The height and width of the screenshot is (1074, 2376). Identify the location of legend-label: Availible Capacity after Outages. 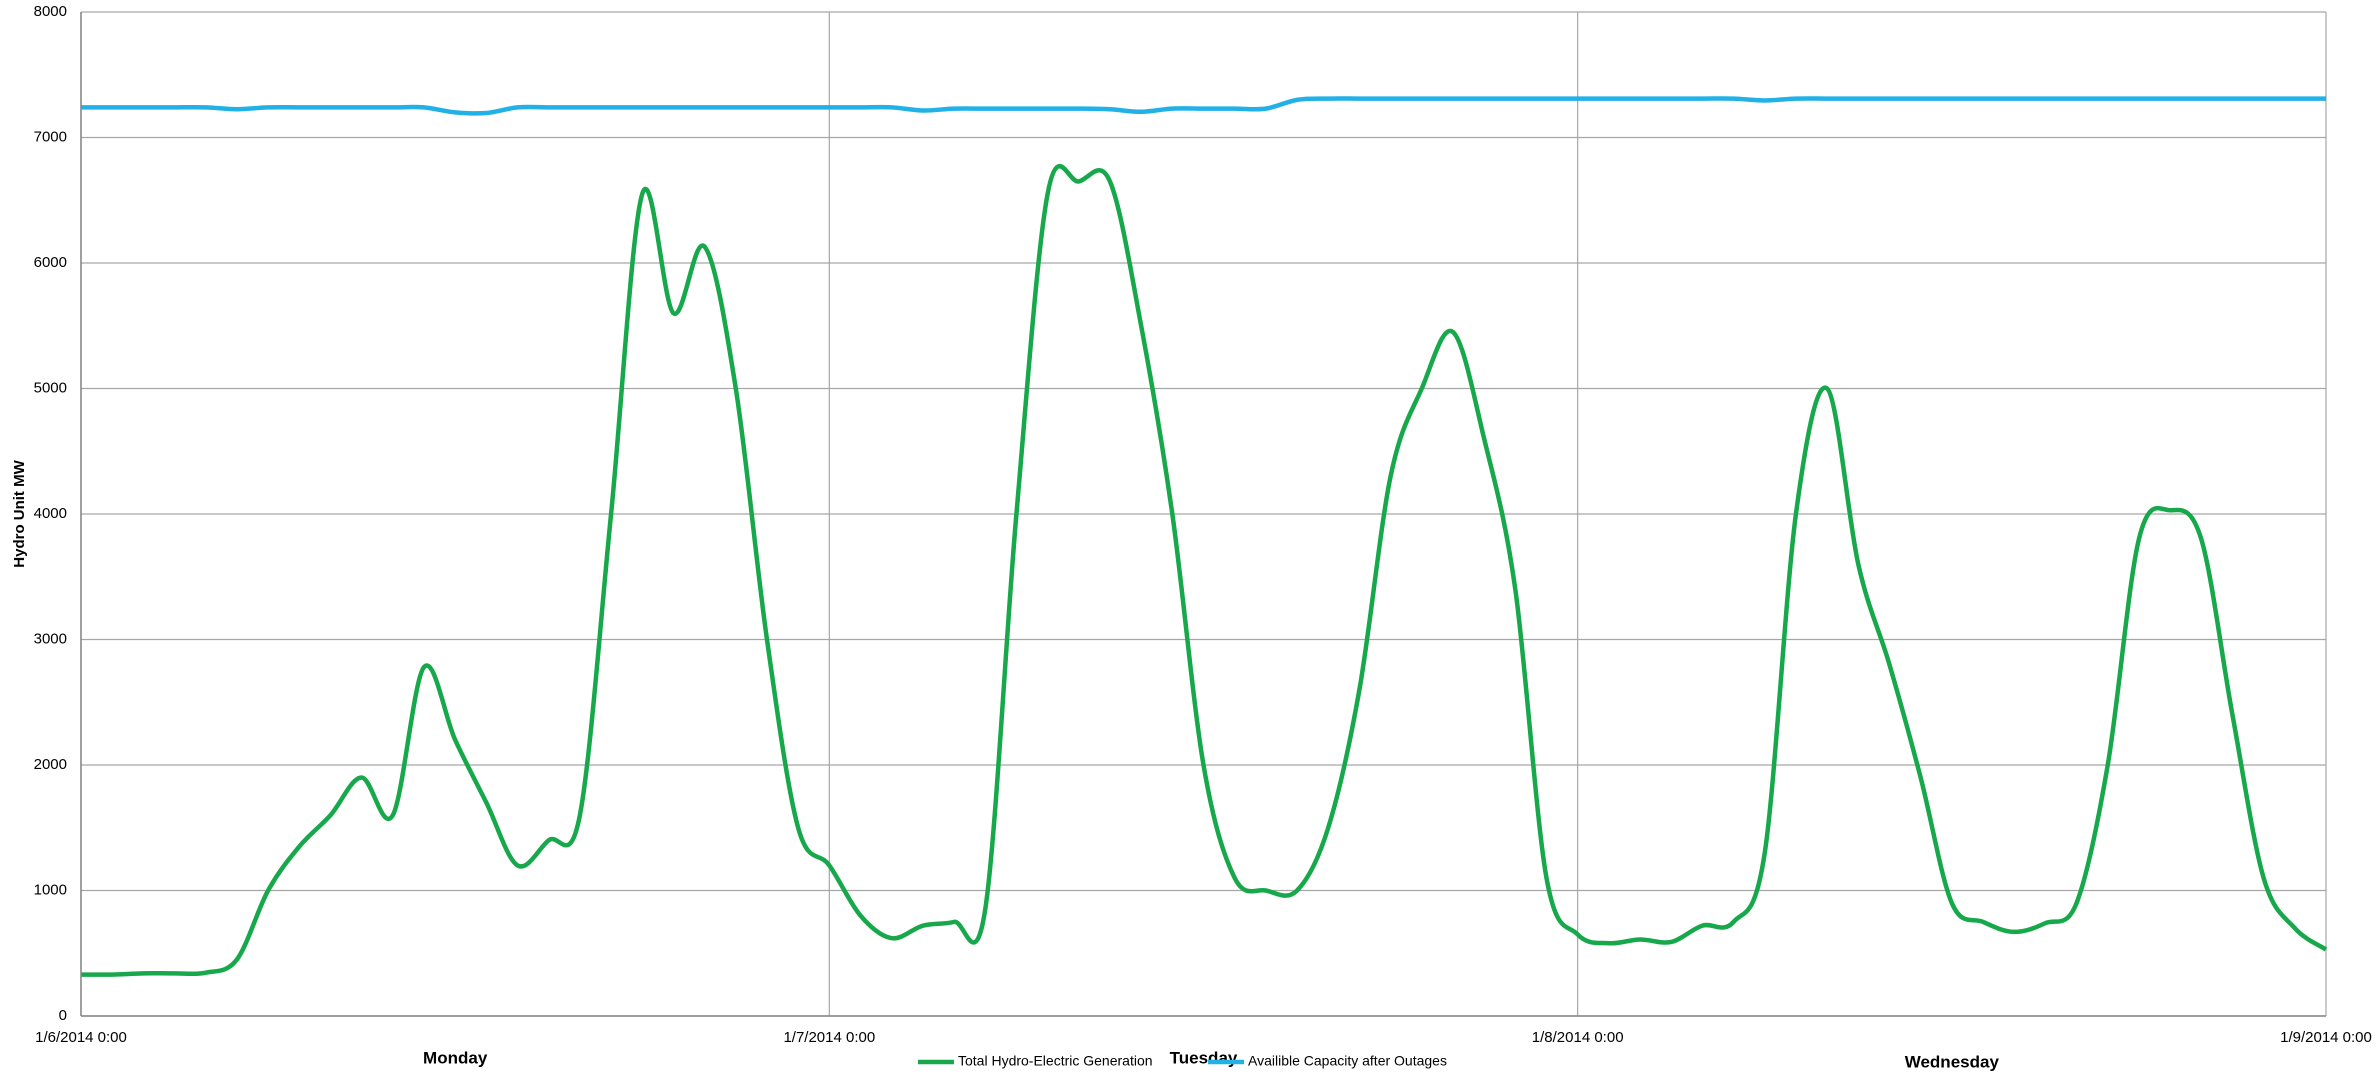
(1347, 1061).